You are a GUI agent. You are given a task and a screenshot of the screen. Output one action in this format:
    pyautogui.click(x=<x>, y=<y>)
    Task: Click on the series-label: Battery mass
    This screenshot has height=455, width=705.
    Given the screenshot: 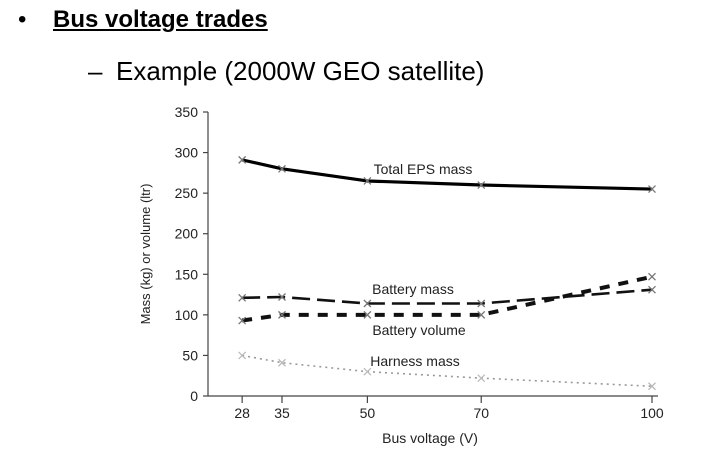 What is the action you would take?
    pyautogui.click(x=413, y=289)
    